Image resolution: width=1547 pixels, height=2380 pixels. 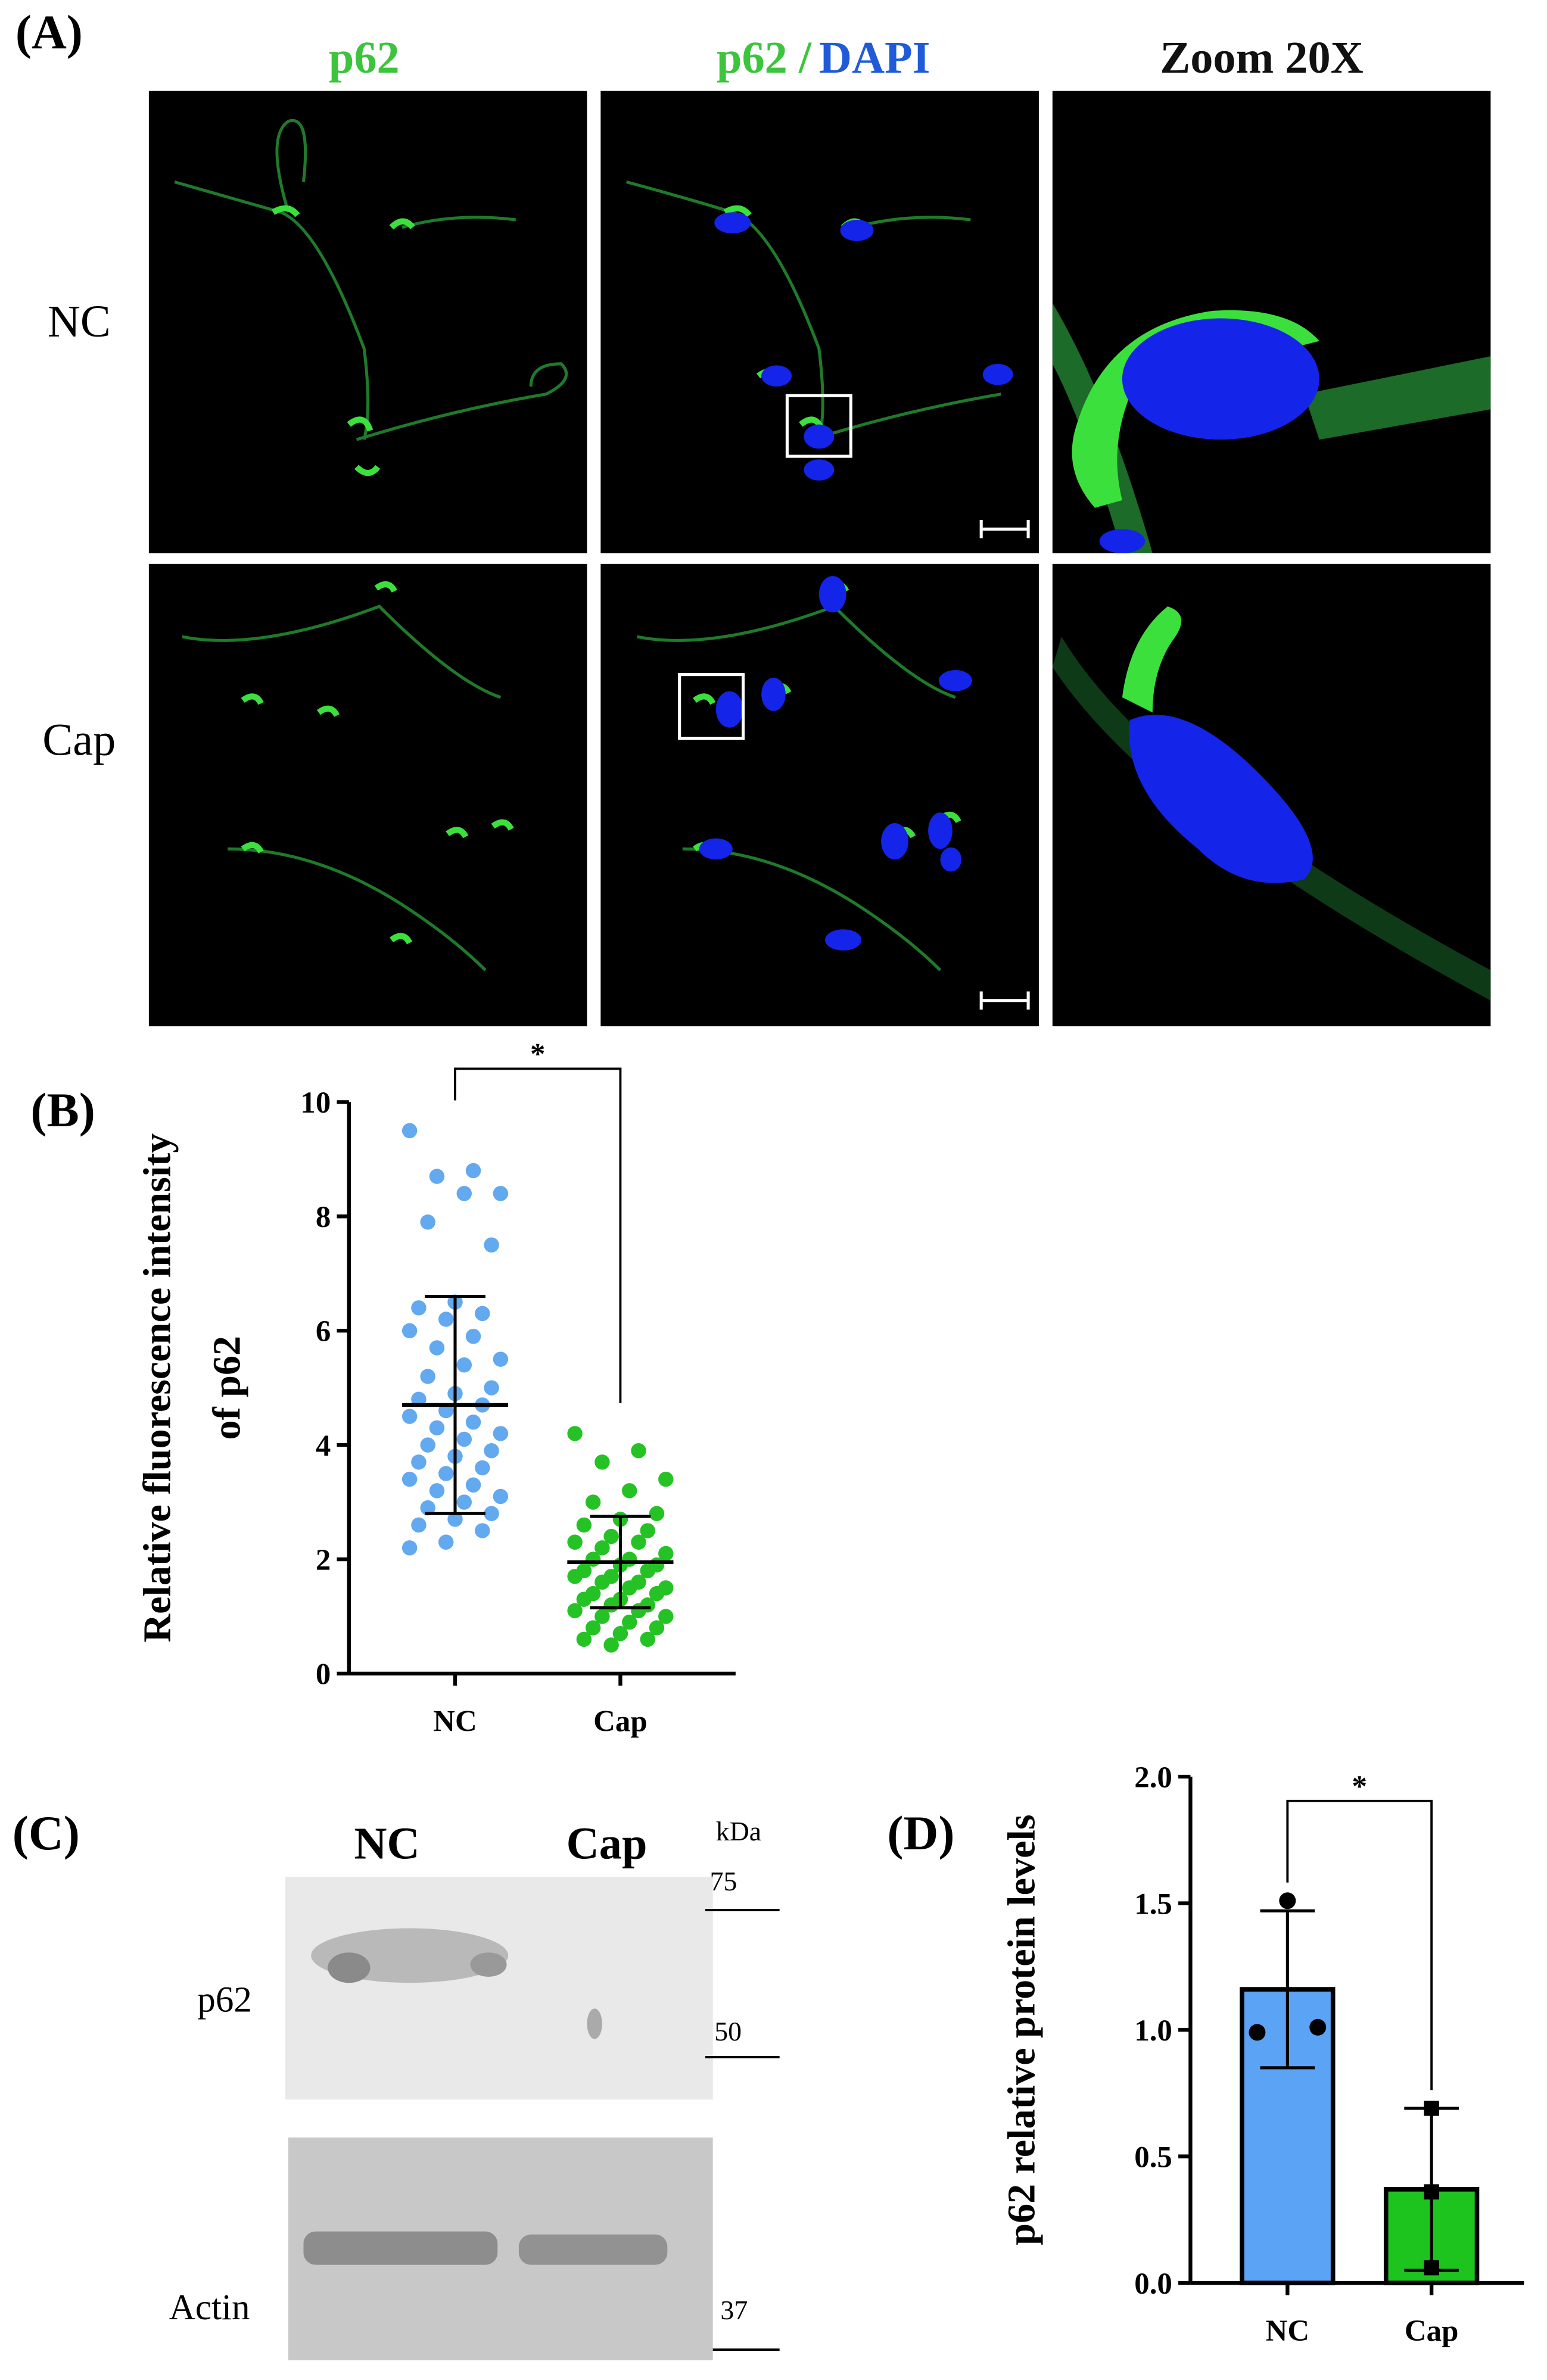 I want to click on lane-label: NC, so click(x=386, y=1843).